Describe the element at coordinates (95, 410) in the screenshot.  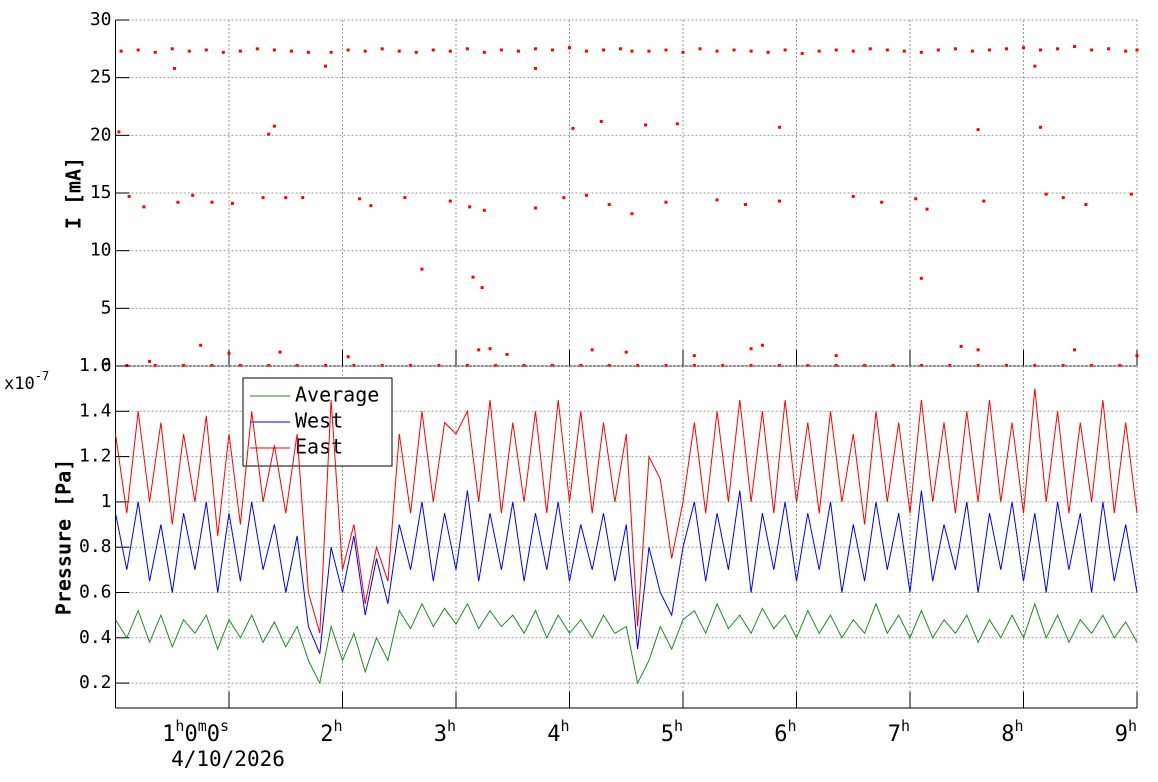
I see `y-tick-label: 1.4` at that location.